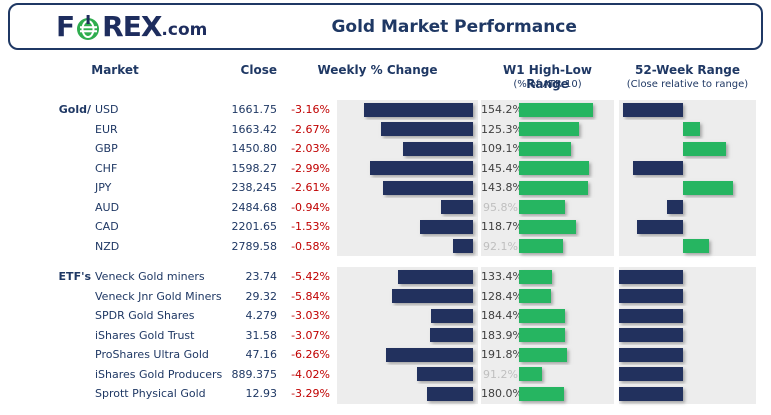 The height and width of the screenshot is (415, 771). I want to click on table-row: iShares Gold Trust 31.58 -3.07% 183.9%, so click(385, 335).